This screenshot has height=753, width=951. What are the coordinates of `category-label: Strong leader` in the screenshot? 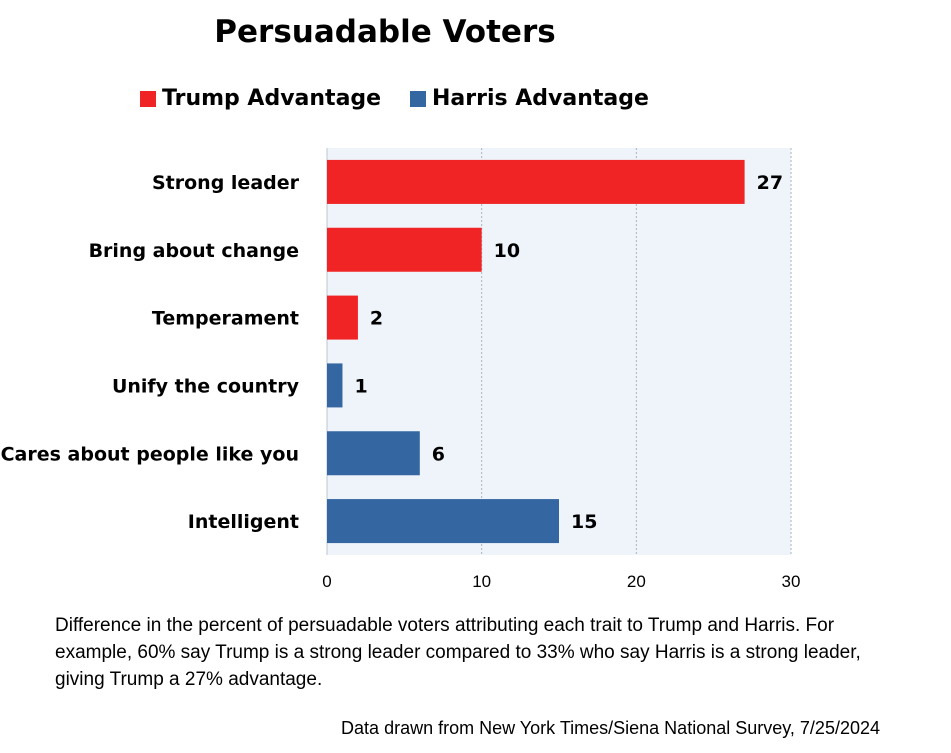 It's located at (226, 183).